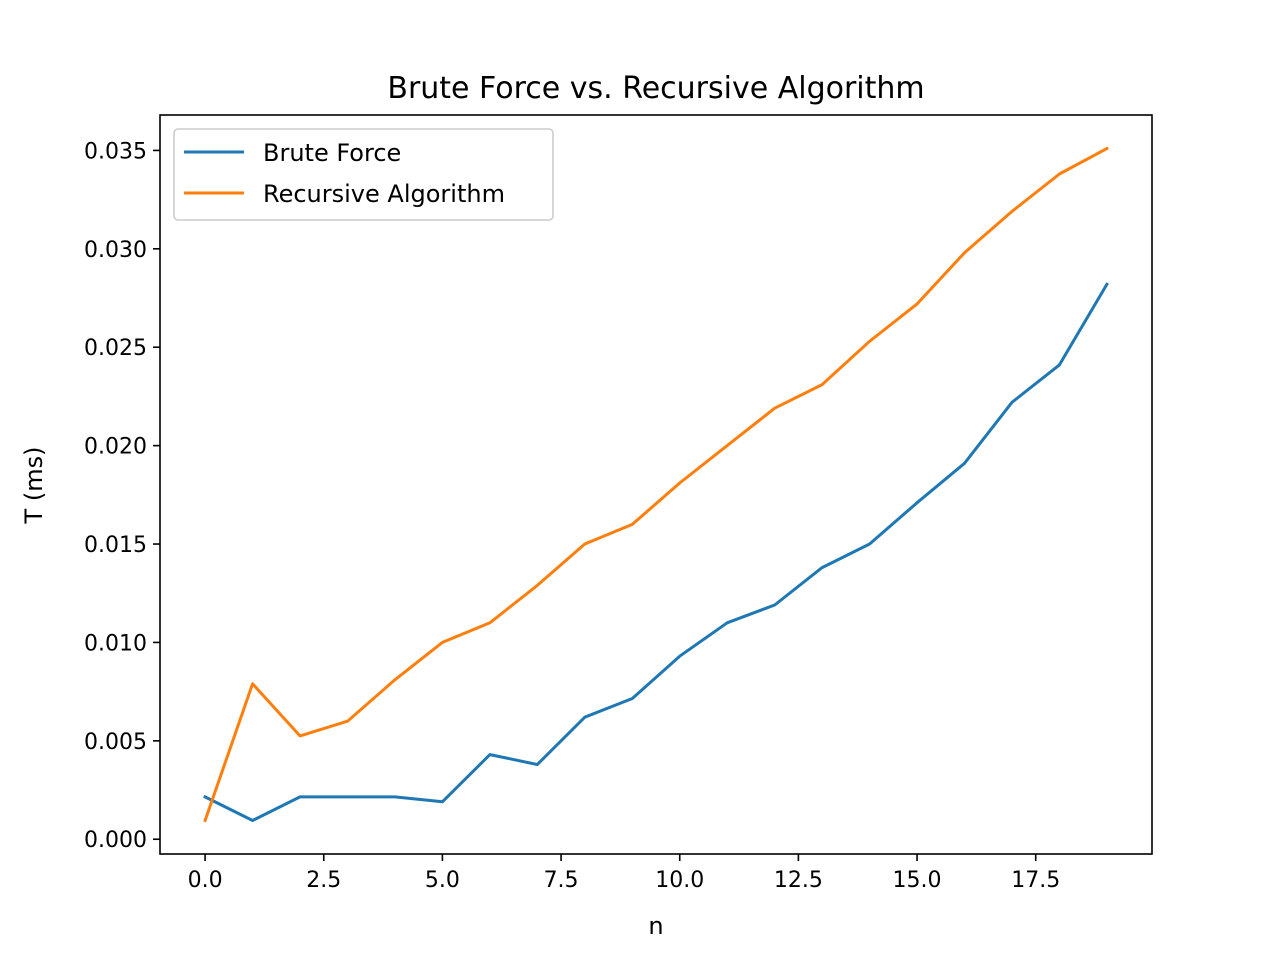  What do you see at coordinates (442, 880) in the screenshot?
I see `x-tick-label: 5.0` at bounding box center [442, 880].